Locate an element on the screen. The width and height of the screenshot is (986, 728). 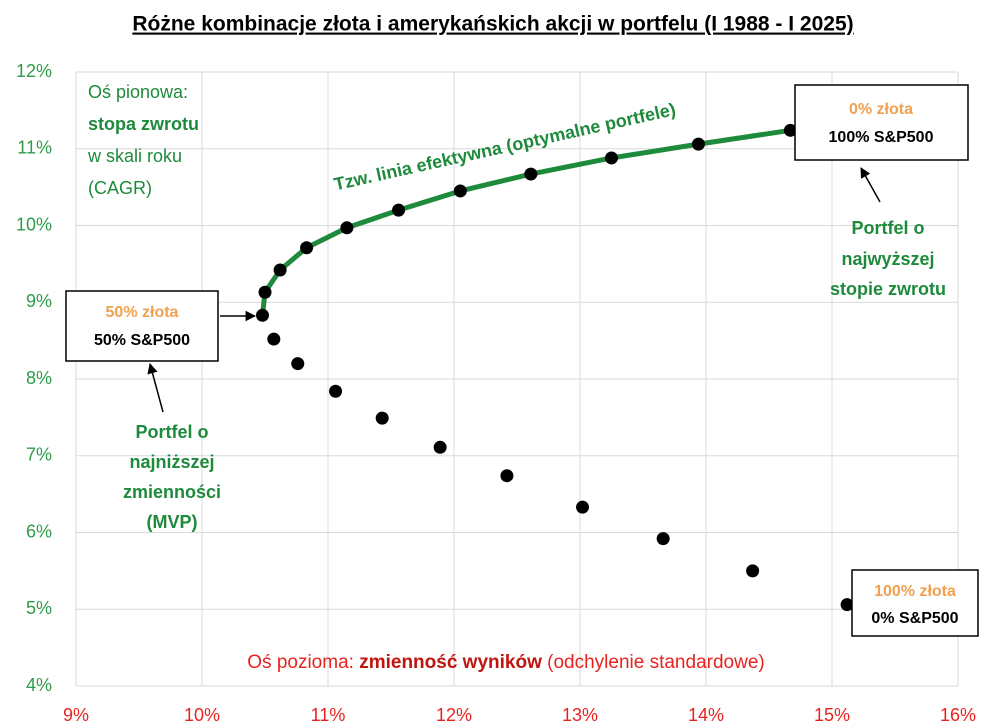
box-stocks: 100% S&P500 is located at coordinates (881, 137).